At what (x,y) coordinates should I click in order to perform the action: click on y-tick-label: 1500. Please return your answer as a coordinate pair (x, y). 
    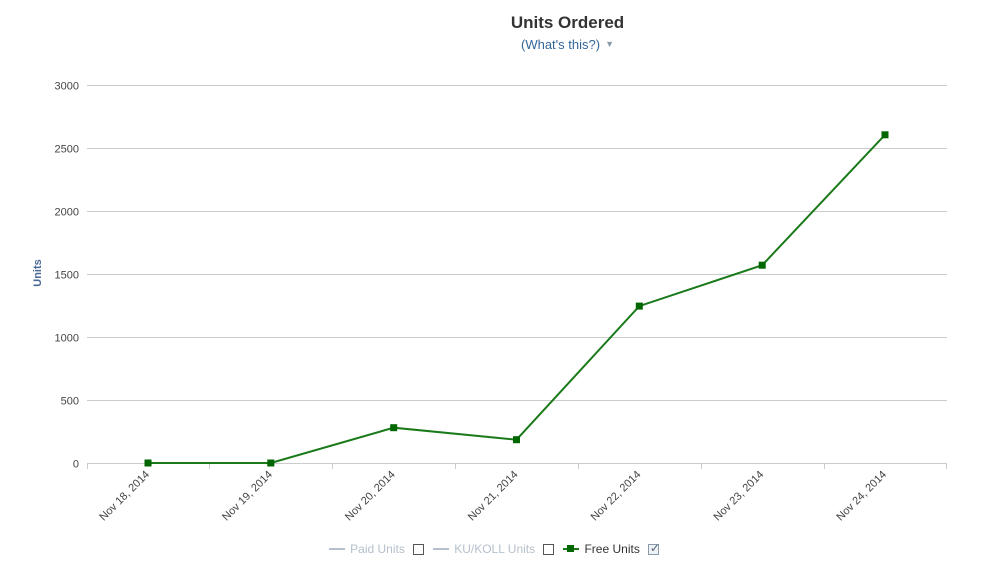
    Looking at the image, I should click on (67, 276).